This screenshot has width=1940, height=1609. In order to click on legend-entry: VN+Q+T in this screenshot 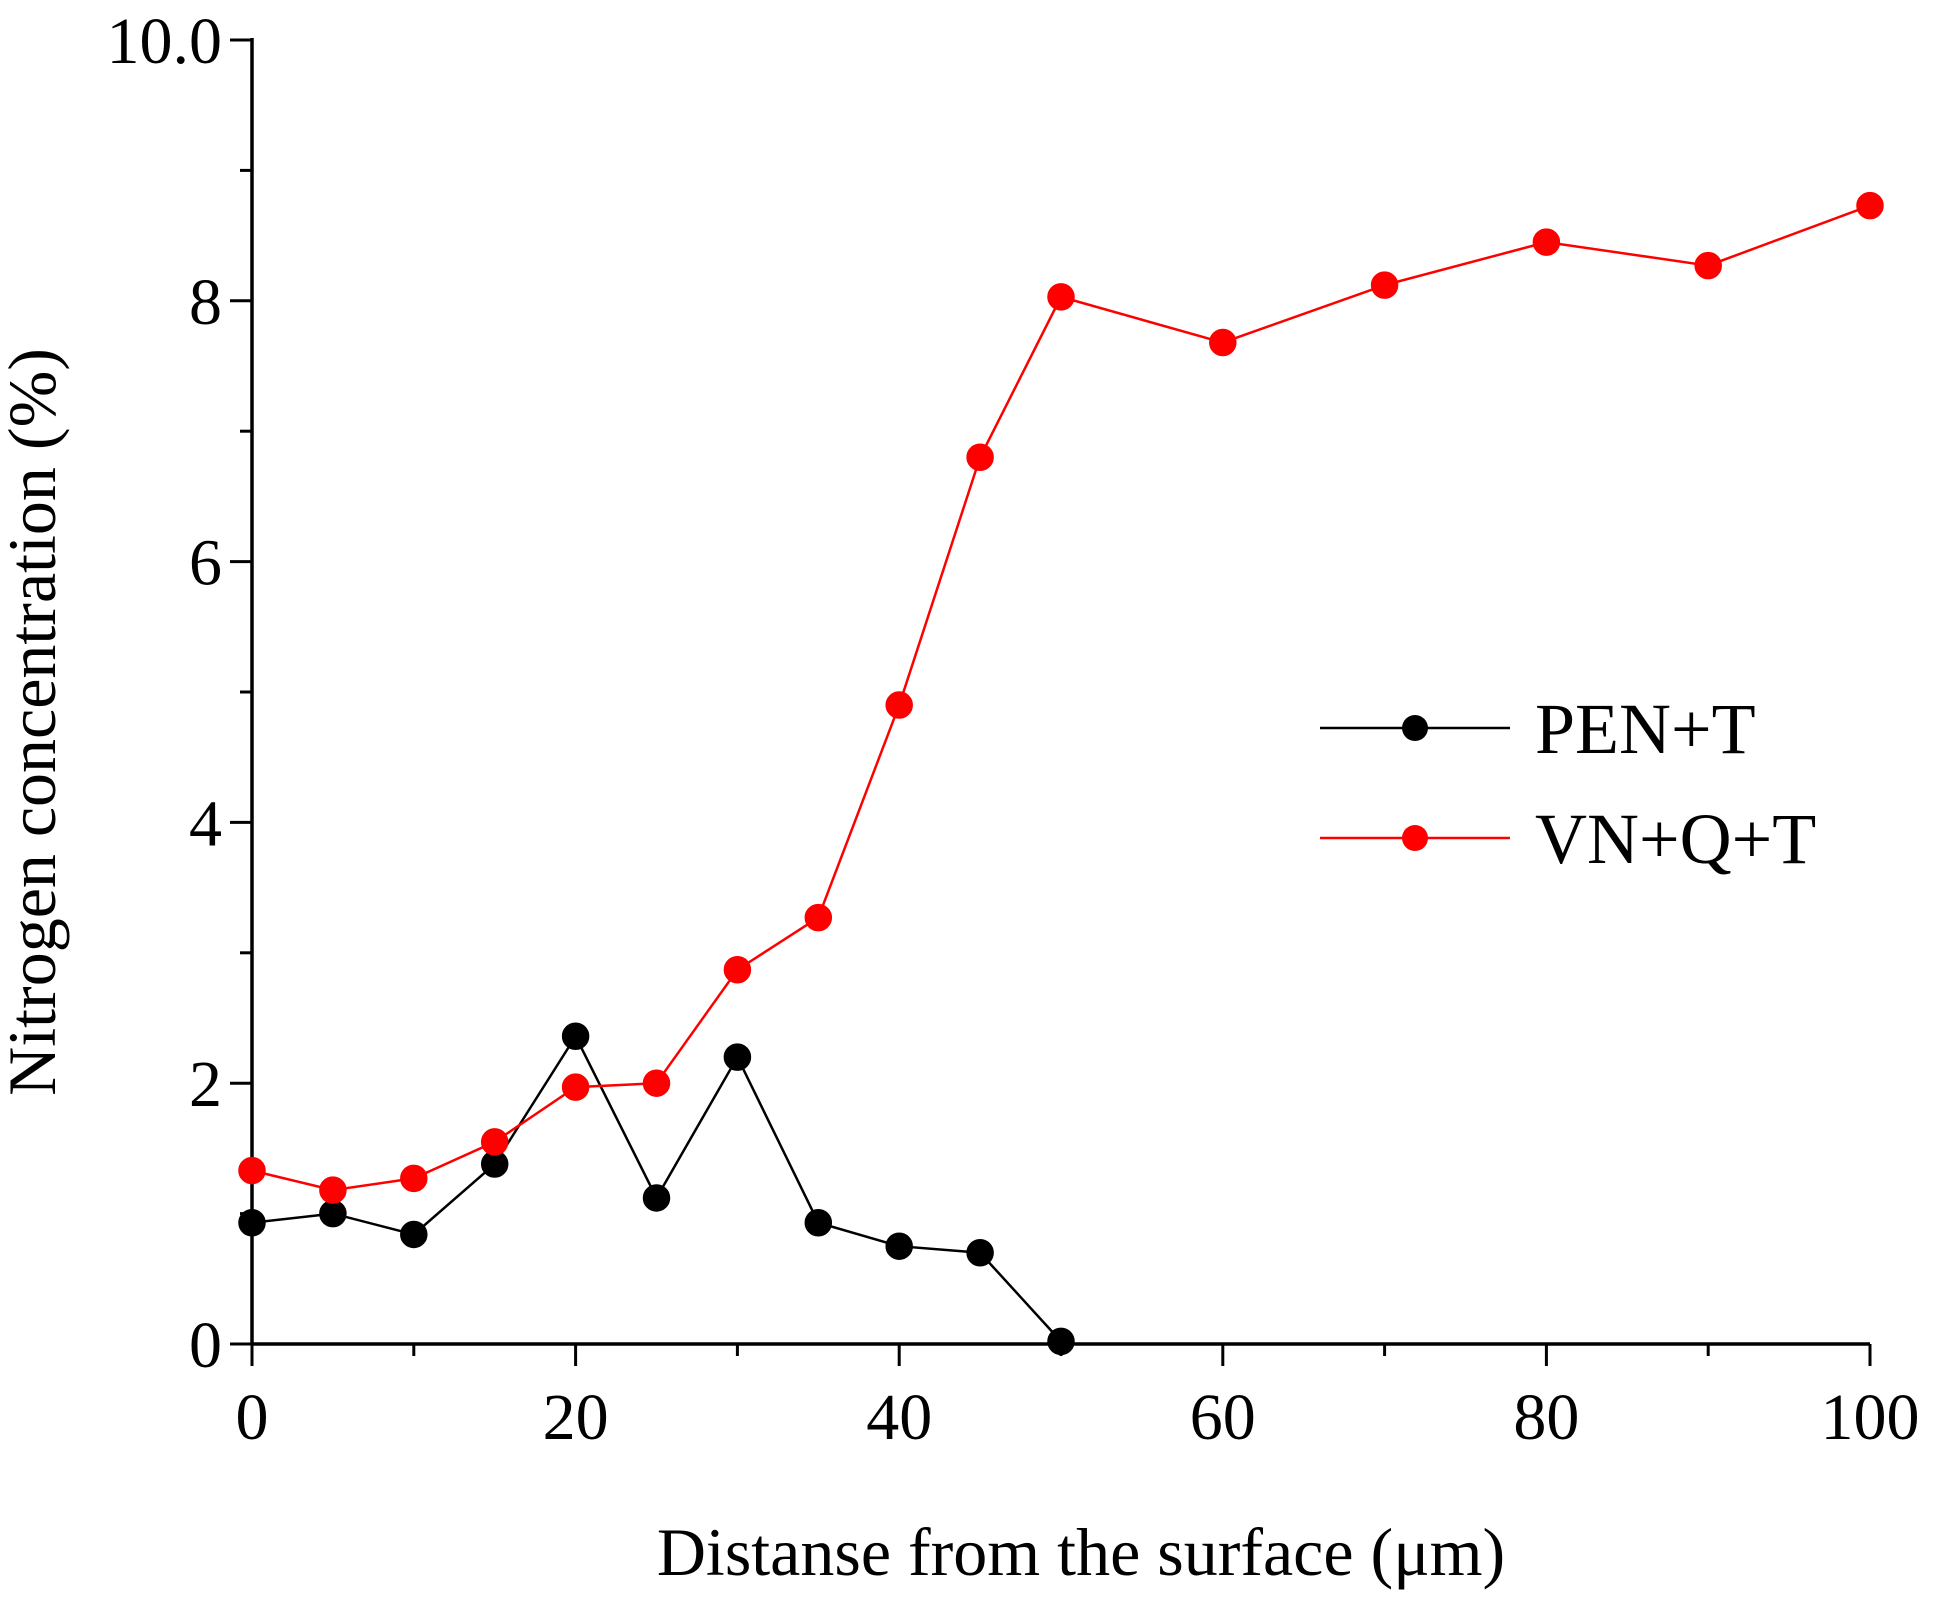, I will do `click(1568, 839)`.